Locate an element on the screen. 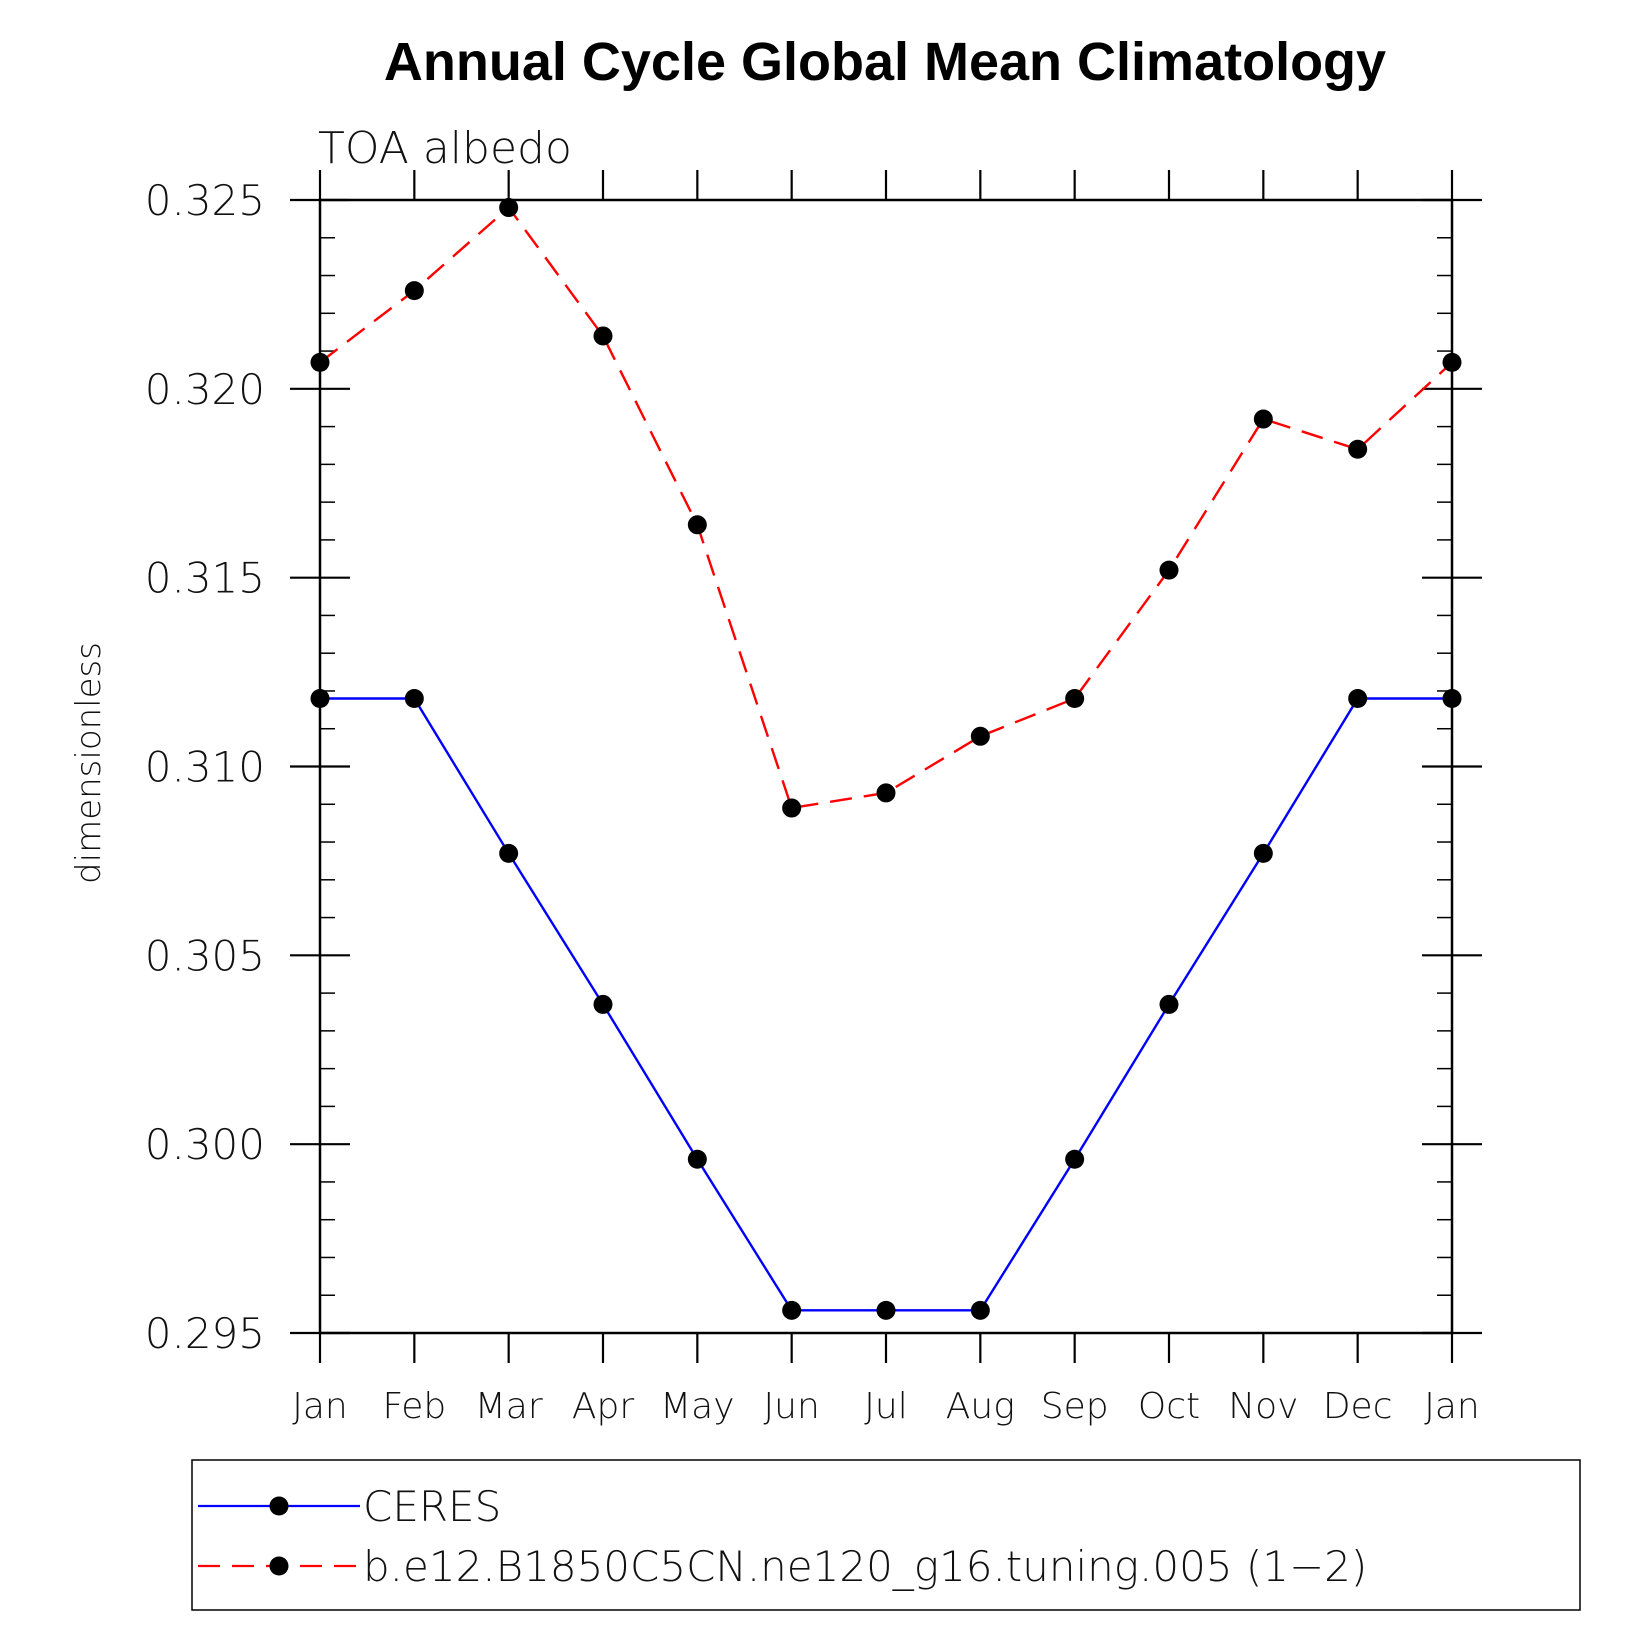  y-tick-label: 0.305 is located at coordinates (205, 955).